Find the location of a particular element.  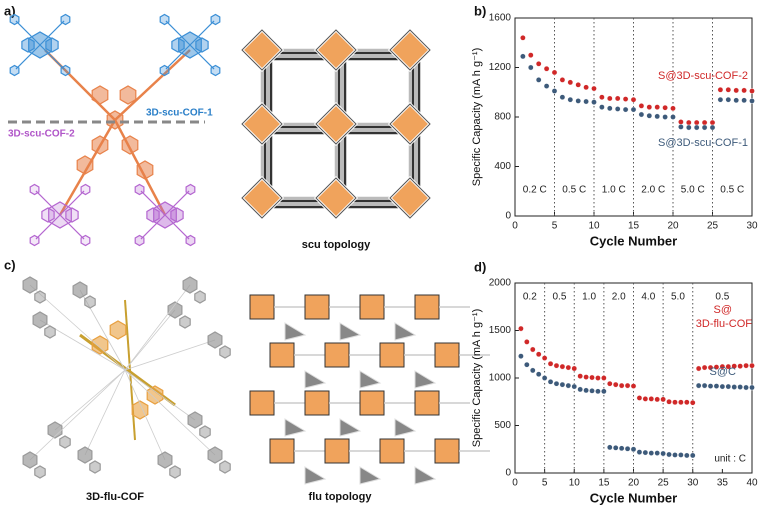

rate-label: 0.5 C is located at coordinates (732, 190).